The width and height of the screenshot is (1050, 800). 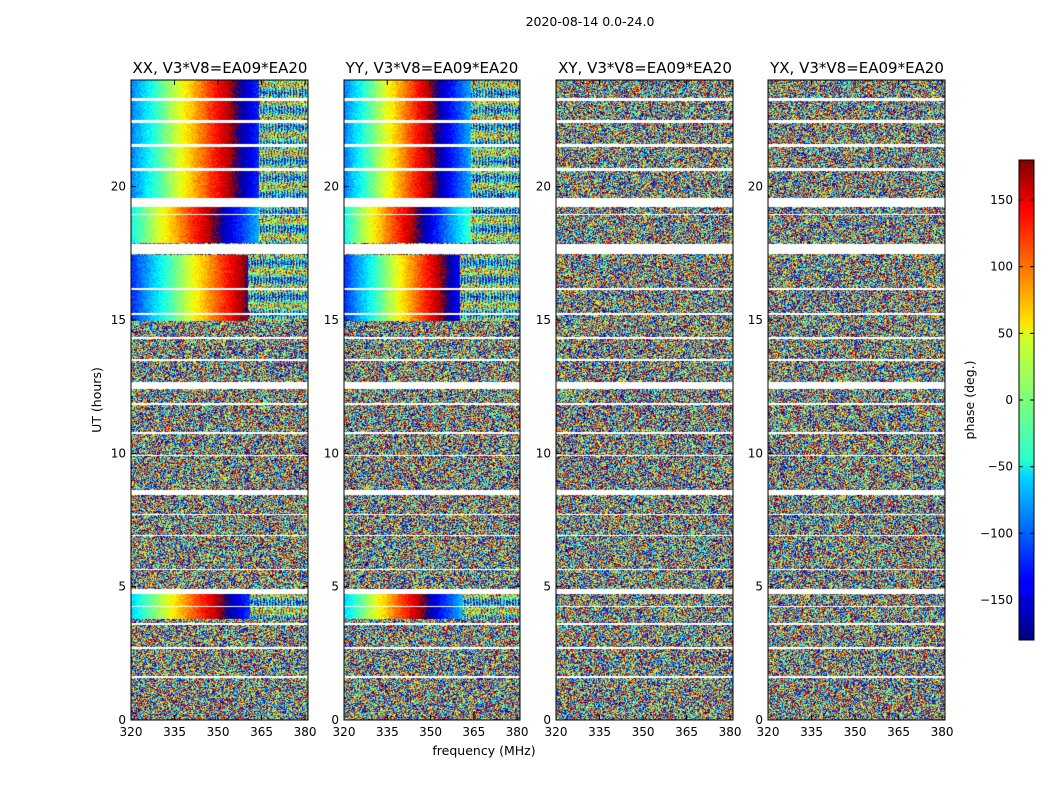 I want to click on colorbar-tick-label: 0, so click(x=1009, y=400).